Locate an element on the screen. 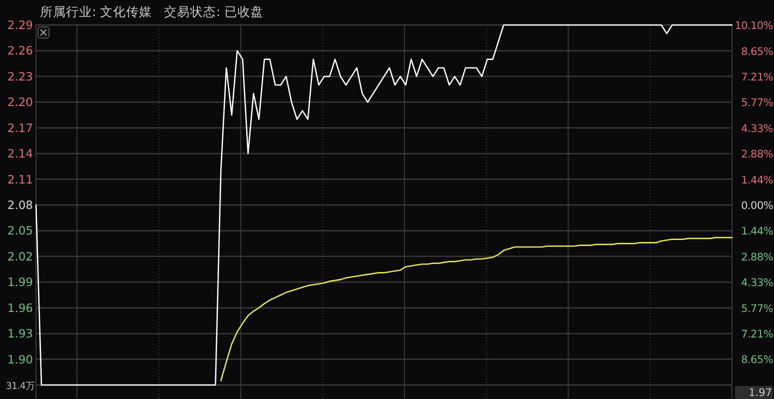 The image size is (774, 399). y-tick-label: 2.08 is located at coordinates (20, 205).